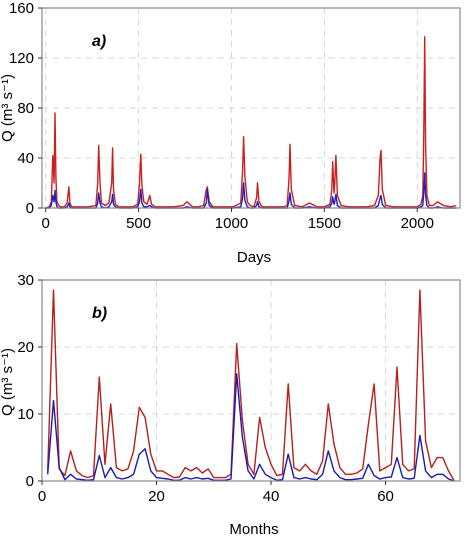 The image size is (474, 536). Describe the element at coordinates (231, 223) in the screenshot. I see `x-tick-label: 1000` at that location.